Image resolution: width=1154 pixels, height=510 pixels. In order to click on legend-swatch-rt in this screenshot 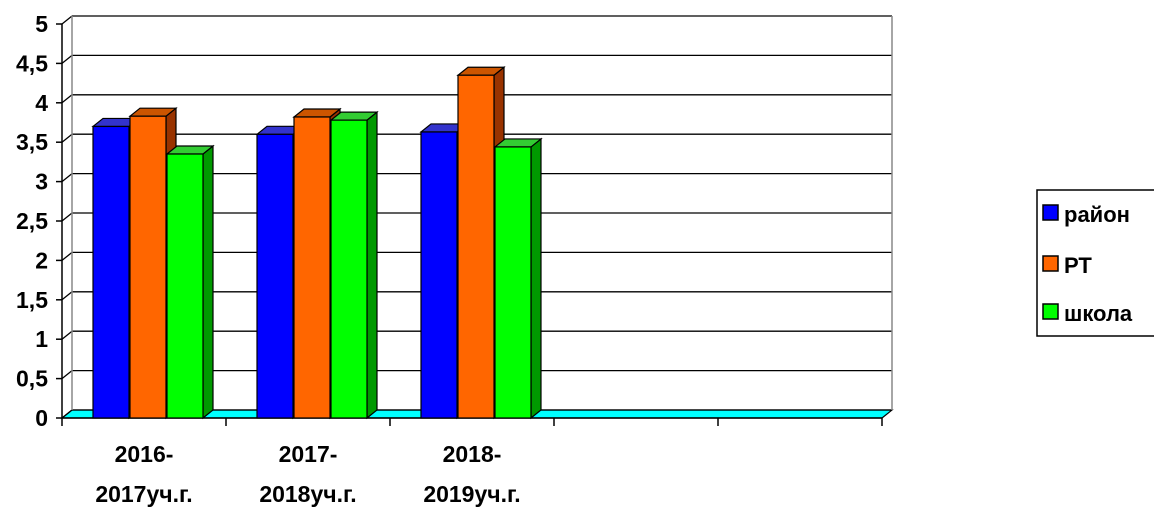, I will do `click(1050, 263)`.